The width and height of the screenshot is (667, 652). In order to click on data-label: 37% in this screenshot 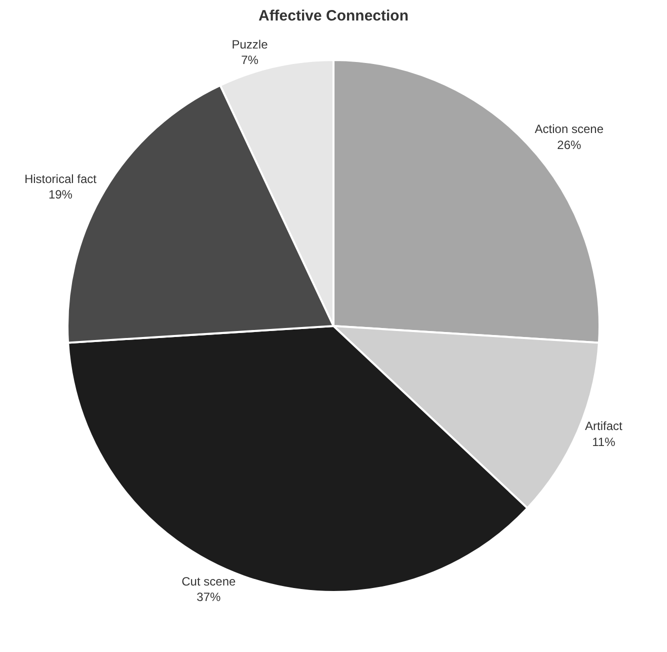, I will do `click(208, 597)`.